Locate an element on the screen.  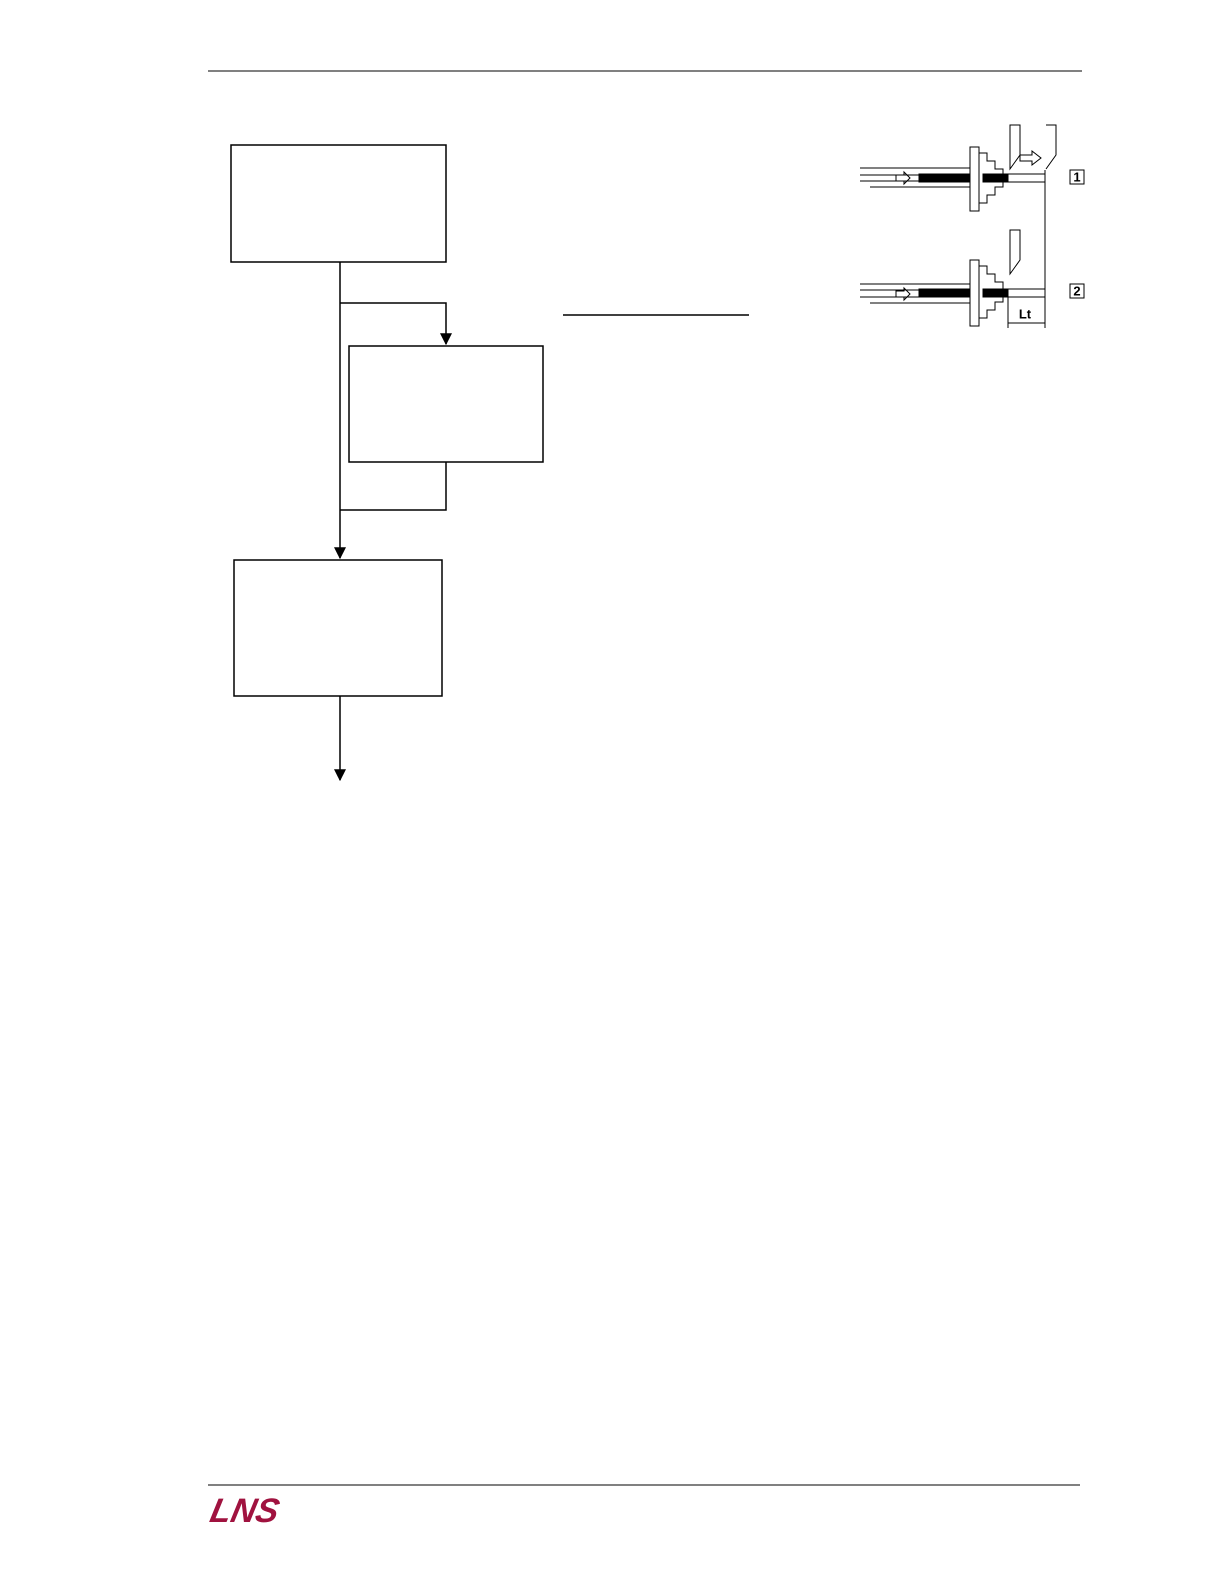
diagram-label: 2 is located at coordinates (1076, 290).